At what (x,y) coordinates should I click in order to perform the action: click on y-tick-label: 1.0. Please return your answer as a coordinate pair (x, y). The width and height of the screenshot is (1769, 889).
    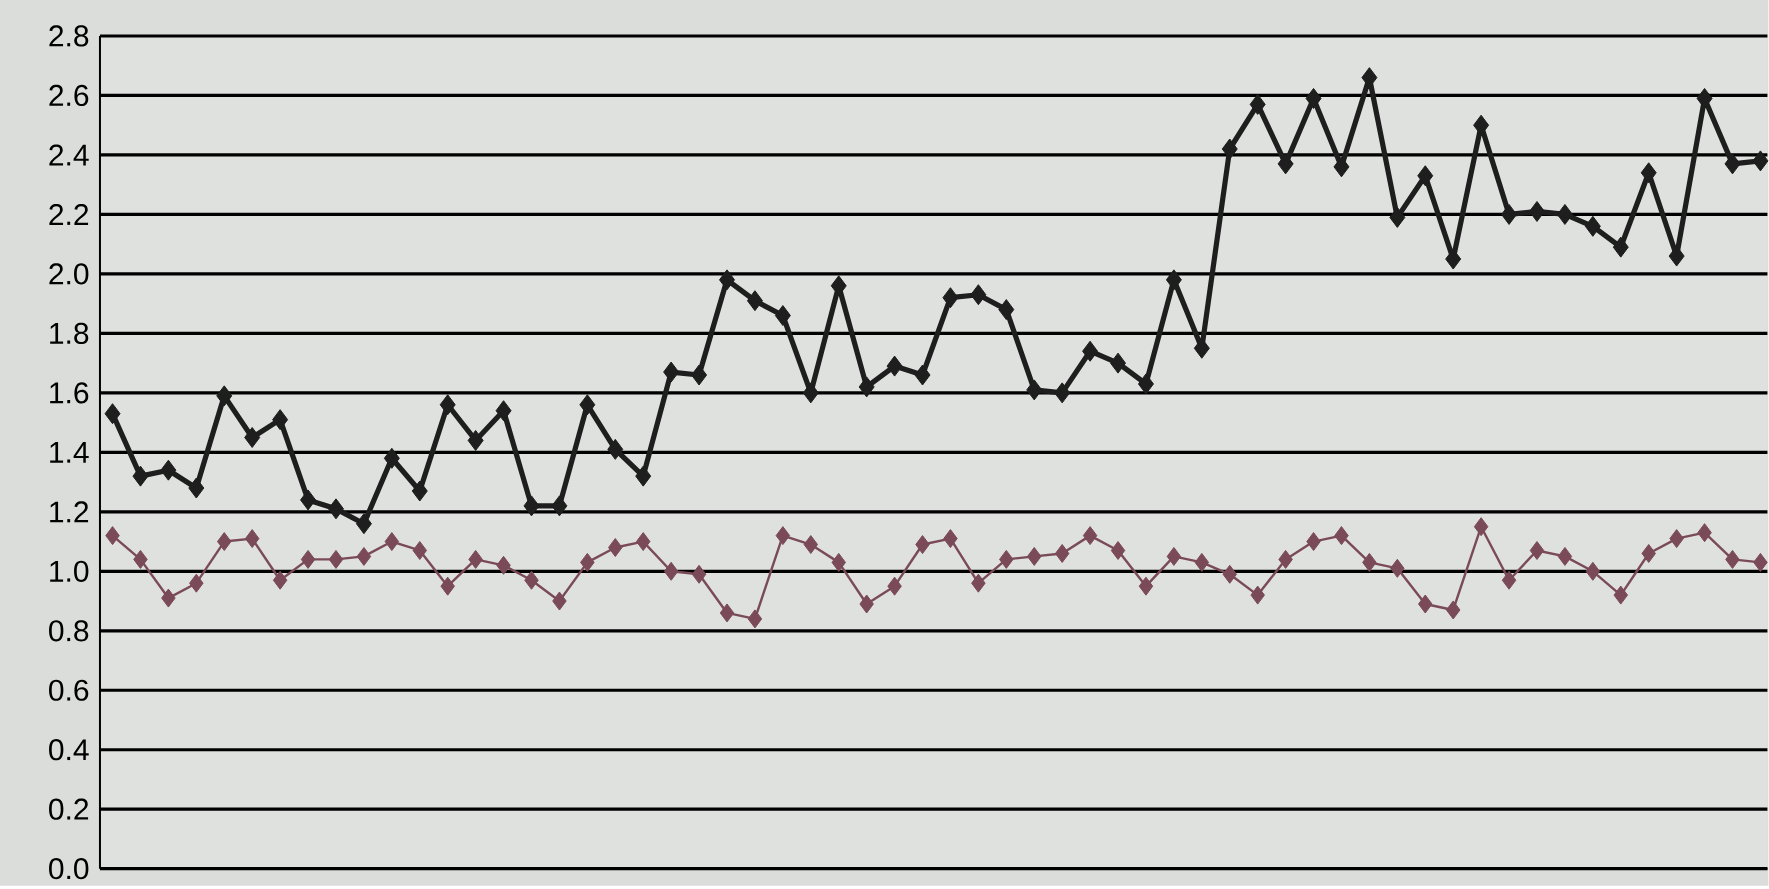
    Looking at the image, I should click on (69, 571).